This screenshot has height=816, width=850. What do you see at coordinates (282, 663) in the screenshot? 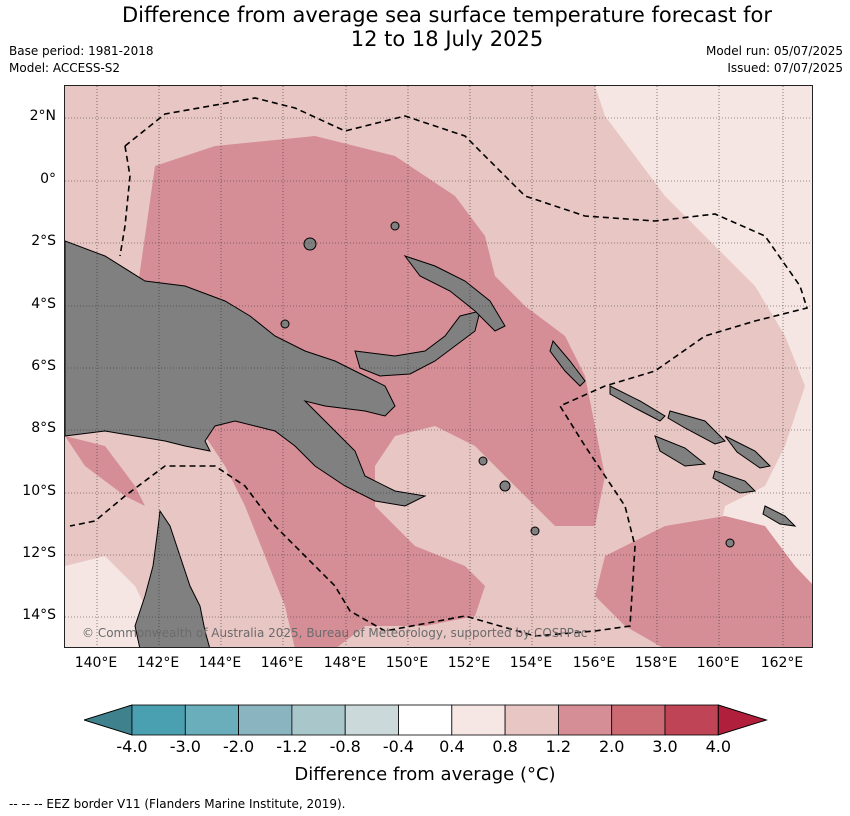
I see `lon-label-146e: 146°E` at bounding box center [282, 663].